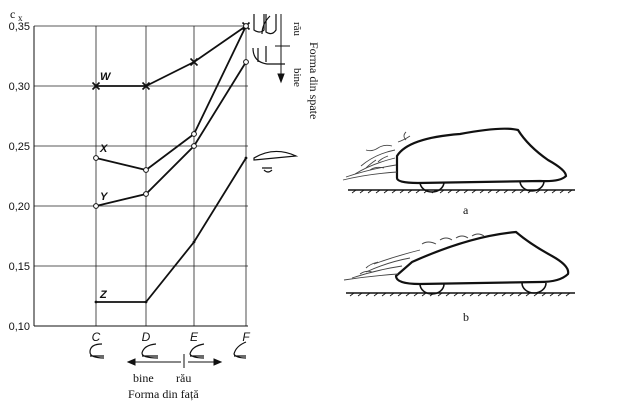 This screenshot has height=410, width=642. What do you see at coordinates (275, 93) in the screenshot?
I see `rear-shape-icons` at bounding box center [275, 93].